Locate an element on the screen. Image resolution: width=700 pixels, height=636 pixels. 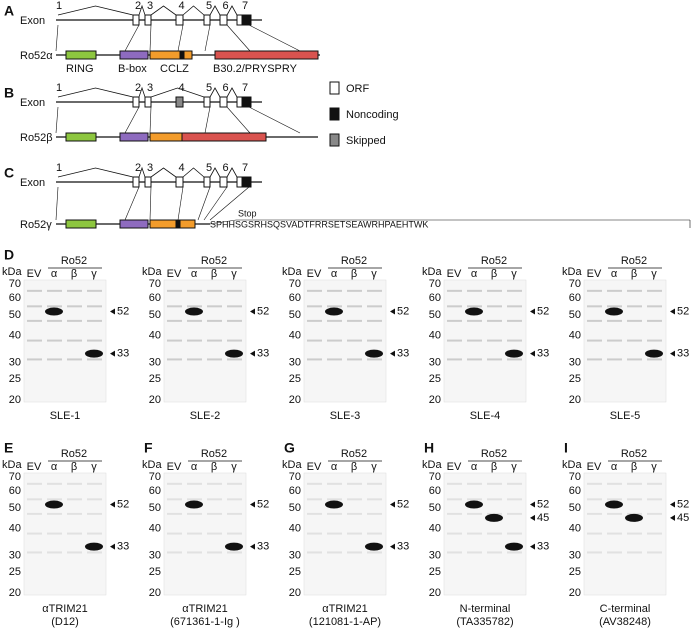
lz-domain is located at coordinates (178, 224).